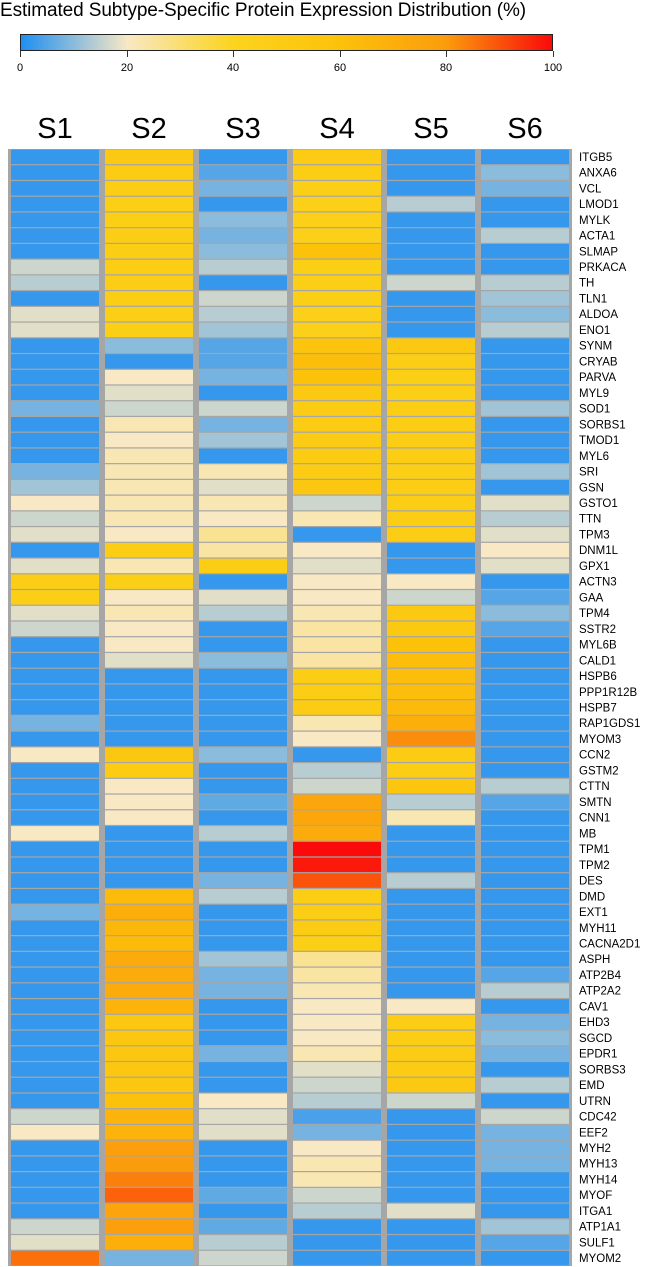 The width and height of the screenshot is (647, 1267). What do you see at coordinates (591, 488) in the screenshot?
I see `row-label: GSN` at bounding box center [591, 488].